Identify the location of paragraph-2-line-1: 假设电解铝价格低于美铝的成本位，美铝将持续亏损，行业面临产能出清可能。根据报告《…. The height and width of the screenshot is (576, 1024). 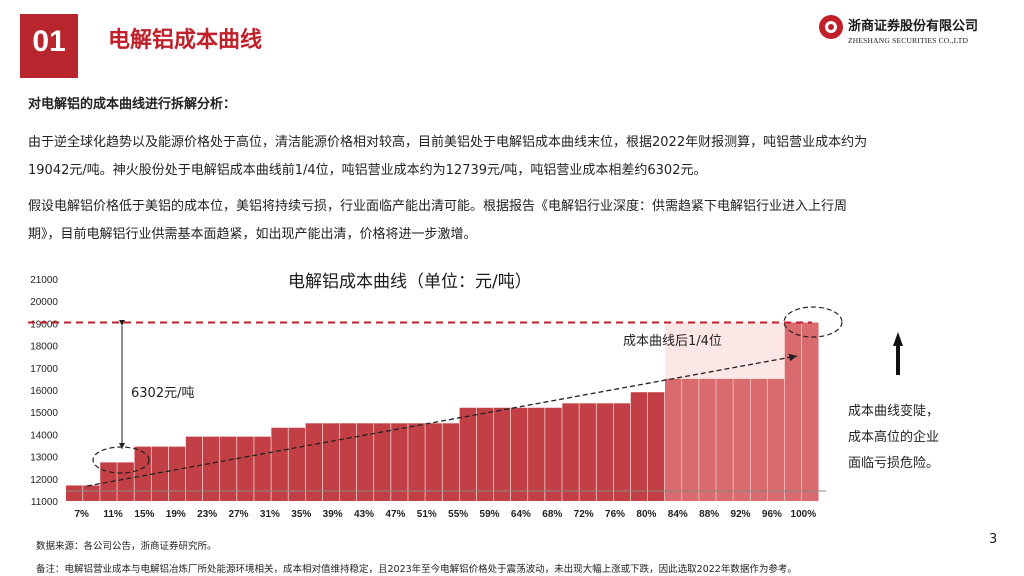
(438, 206).